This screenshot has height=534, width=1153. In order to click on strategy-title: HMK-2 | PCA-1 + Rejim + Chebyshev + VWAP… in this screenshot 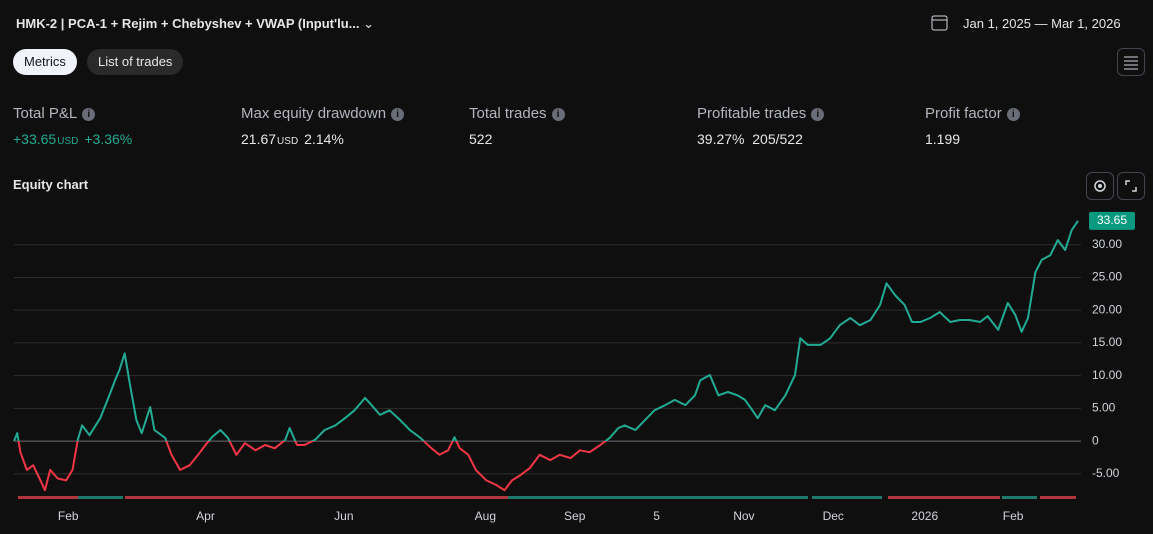, I will do `click(195, 23)`.